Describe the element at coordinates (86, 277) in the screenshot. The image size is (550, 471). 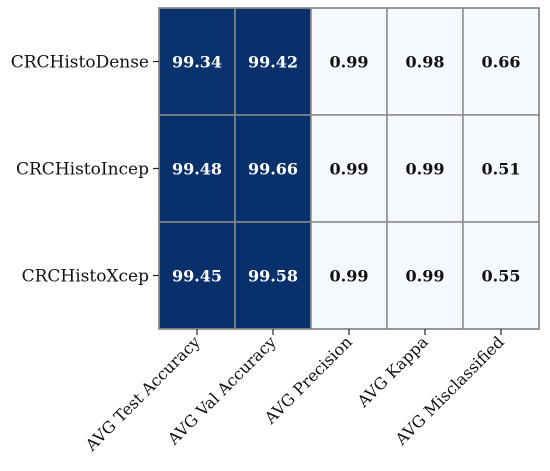
I see `row-label: CRCHistoXcep` at that location.